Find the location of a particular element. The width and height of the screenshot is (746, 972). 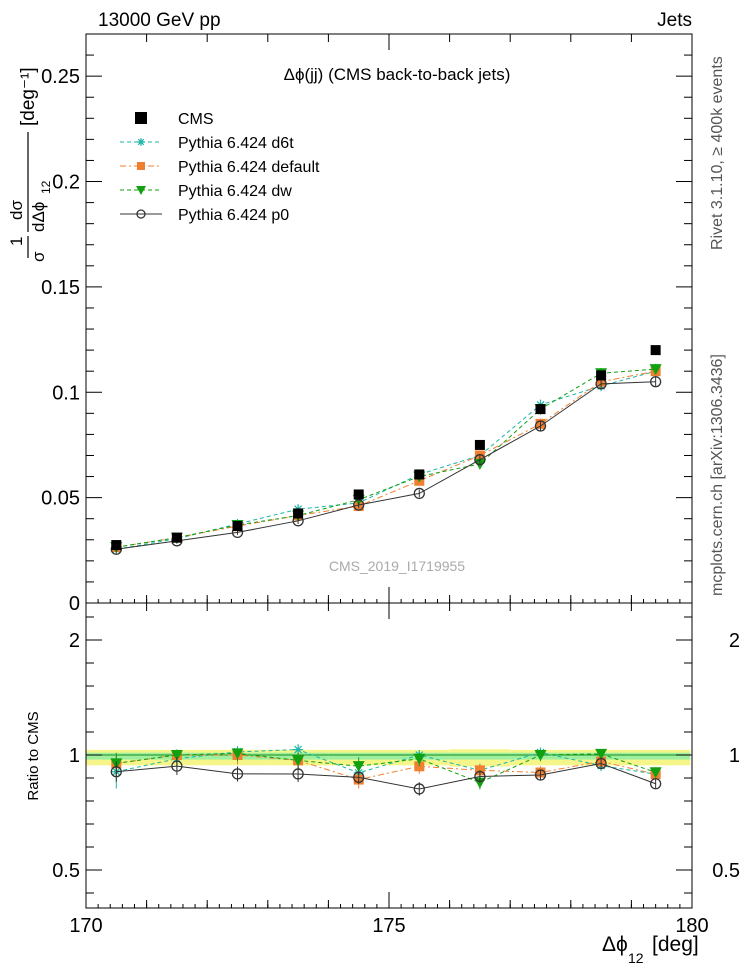

x-axis-label: Δϕ 12 [deg] is located at coordinates (650, 949).